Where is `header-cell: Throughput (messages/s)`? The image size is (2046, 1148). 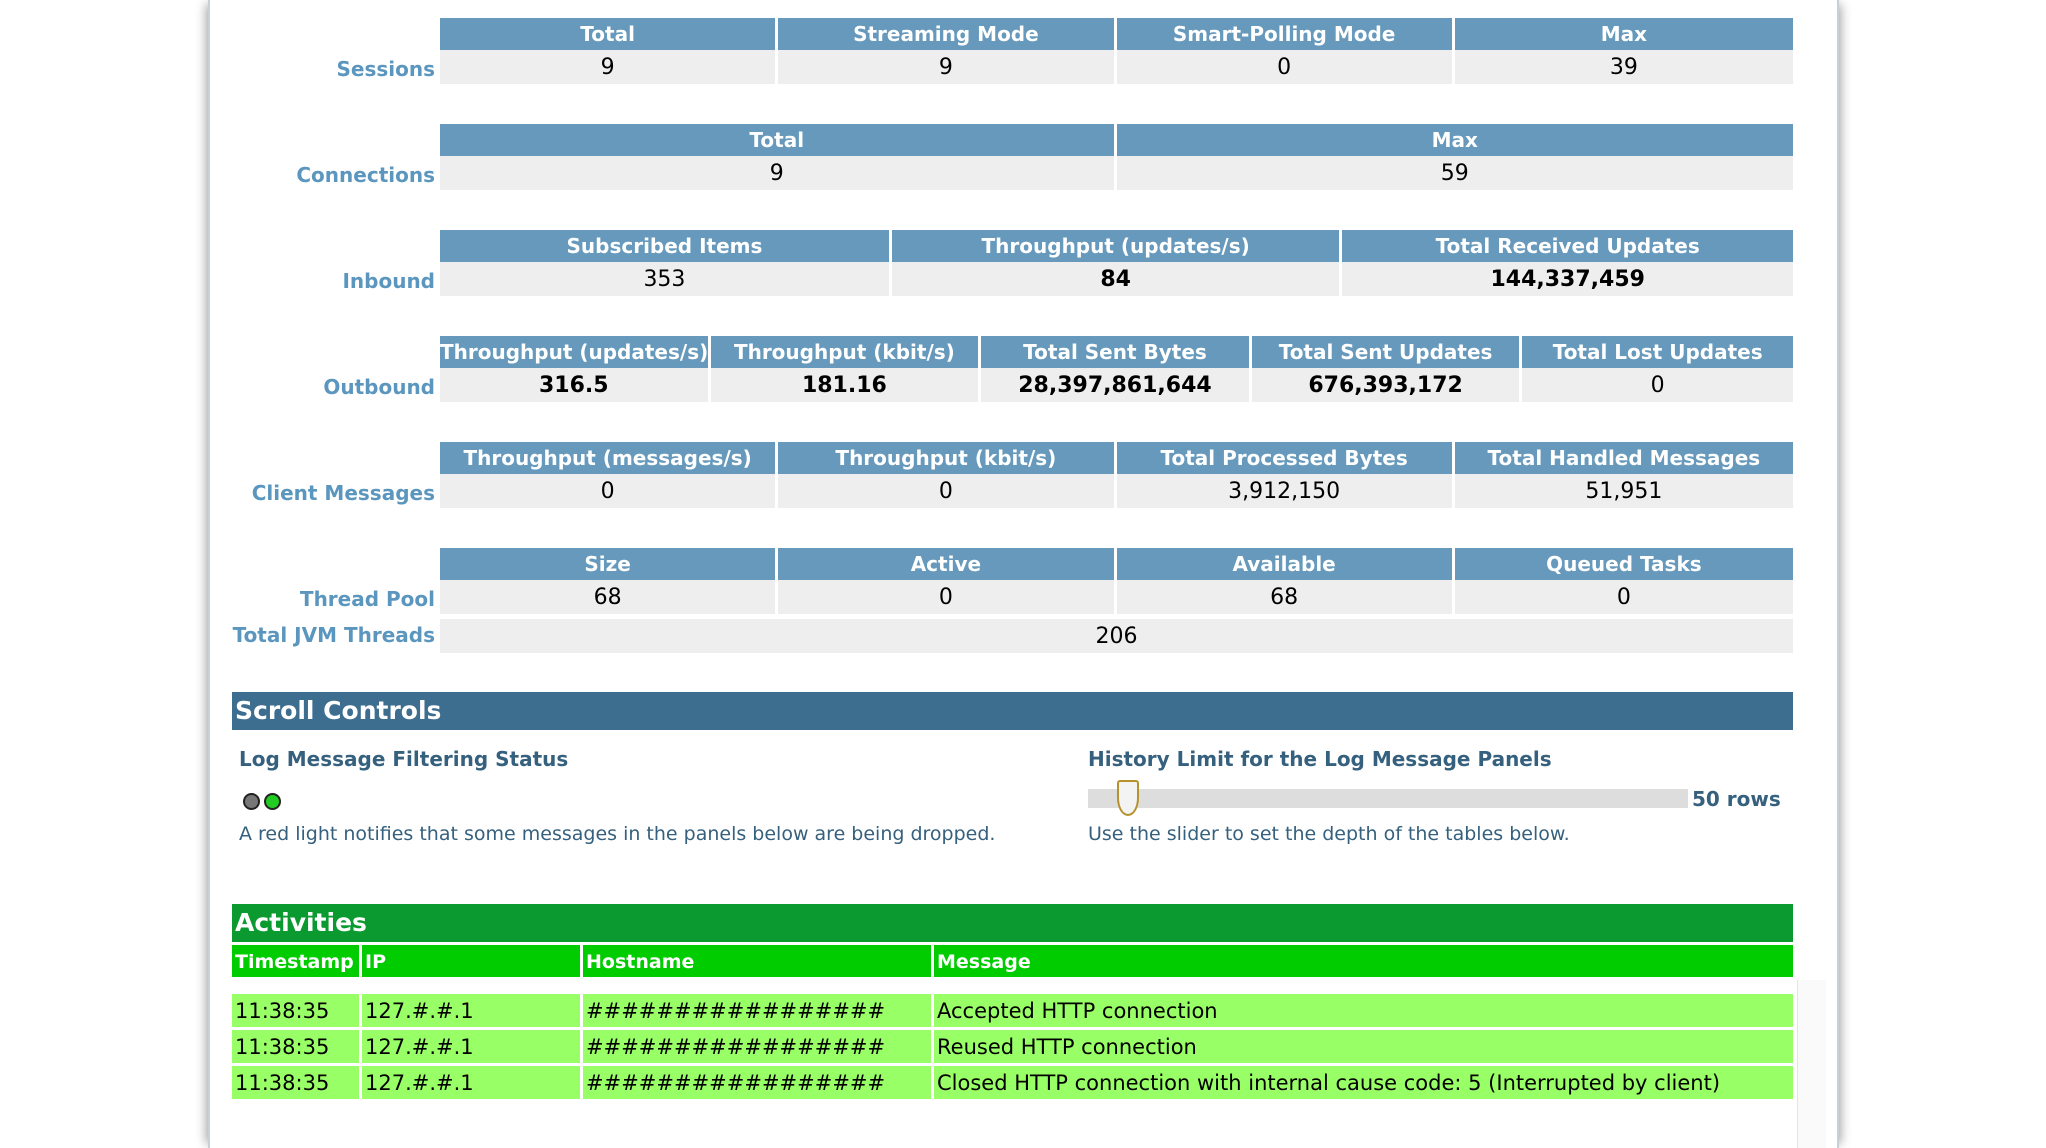 header-cell: Throughput (messages/s) is located at coordinates (609, 458).